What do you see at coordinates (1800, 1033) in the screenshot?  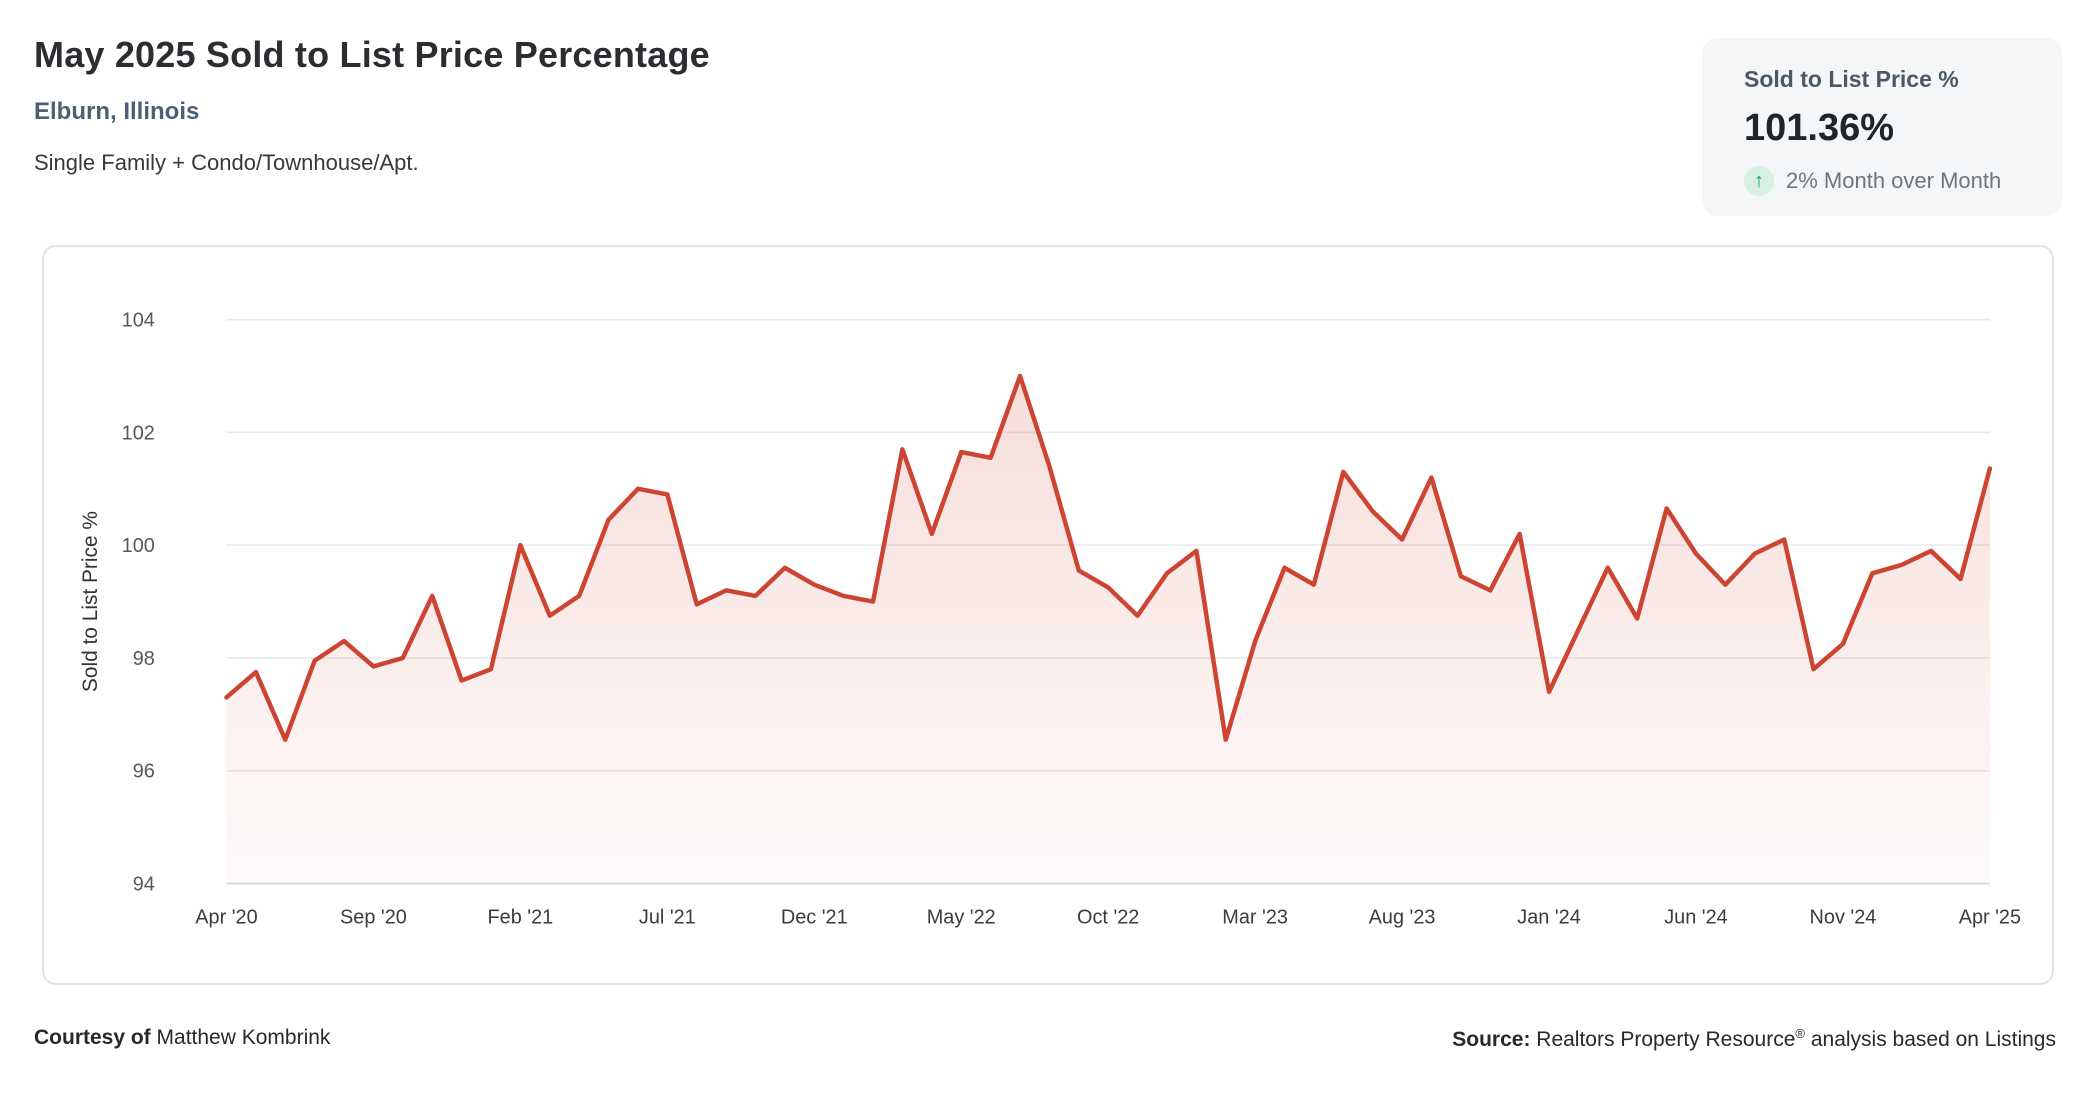 I see `registered-mark: ®` at bounding box center [1800, 1033].